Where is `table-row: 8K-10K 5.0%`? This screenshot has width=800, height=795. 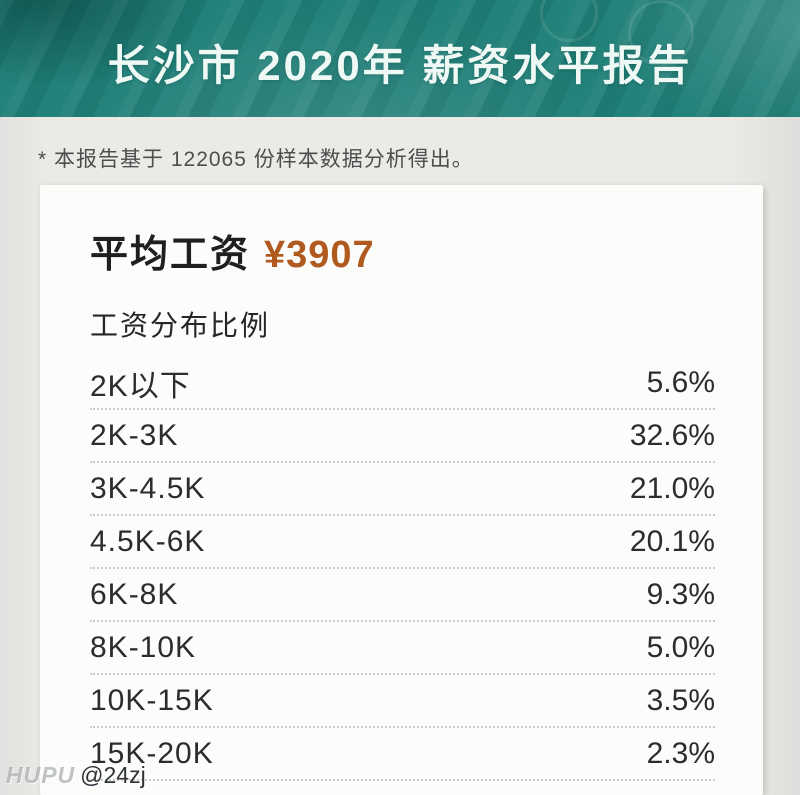 table-row: 8K-10K 5.0% is located at coordinates (402, 648).